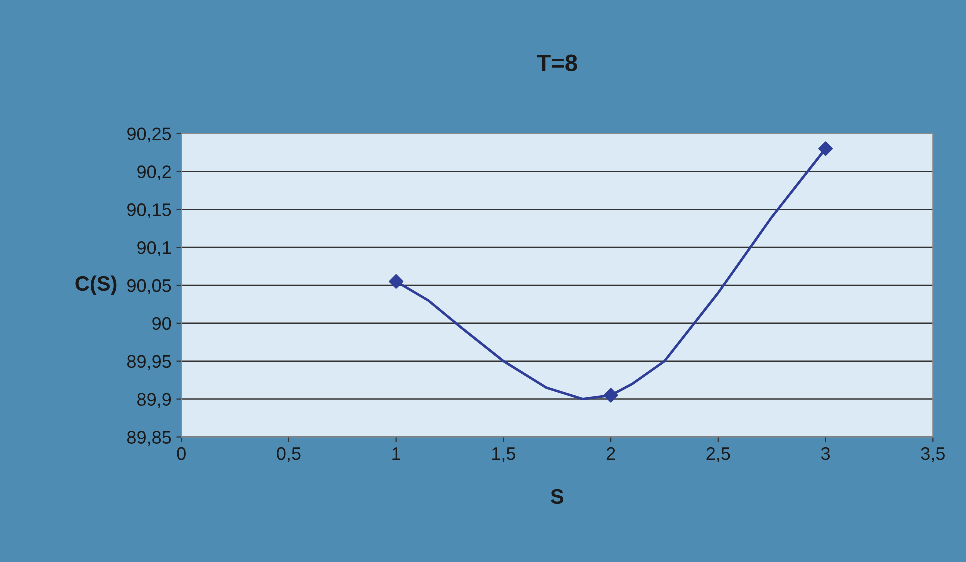  I want to click on y-tick-label: 90,05, so click(150, 286).